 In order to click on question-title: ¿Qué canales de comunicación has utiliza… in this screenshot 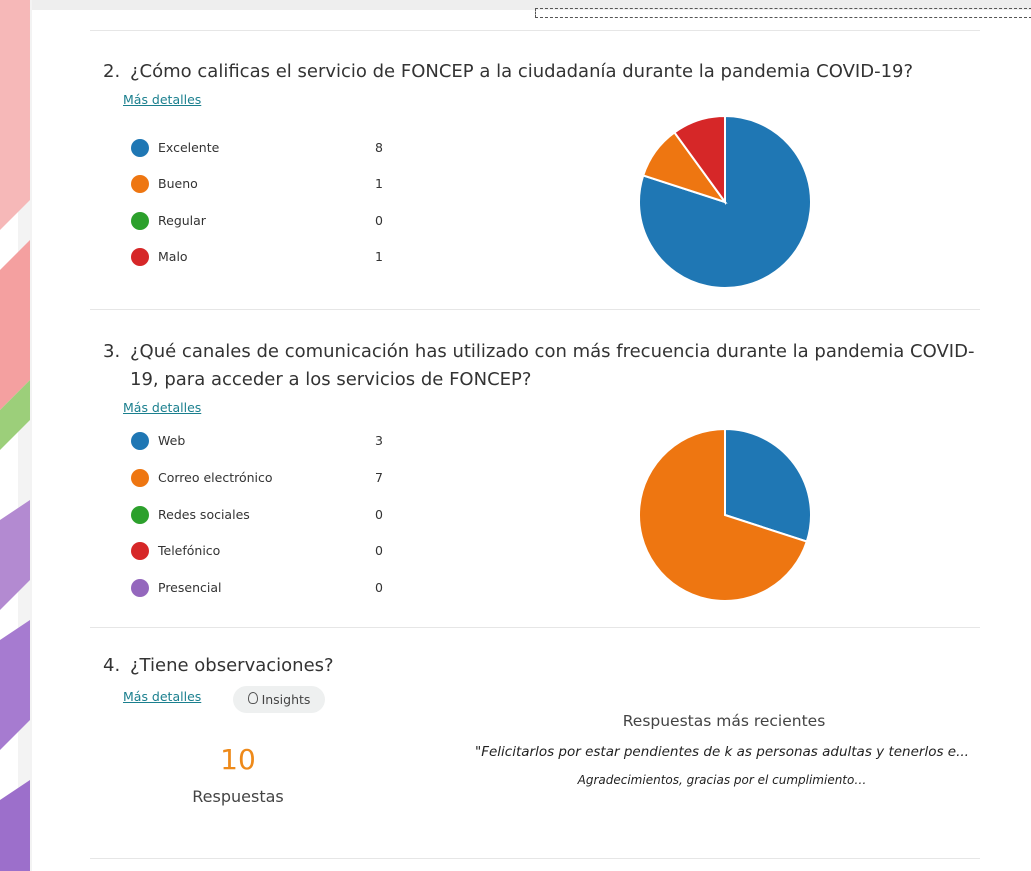, I will do `click(552, 365)`.